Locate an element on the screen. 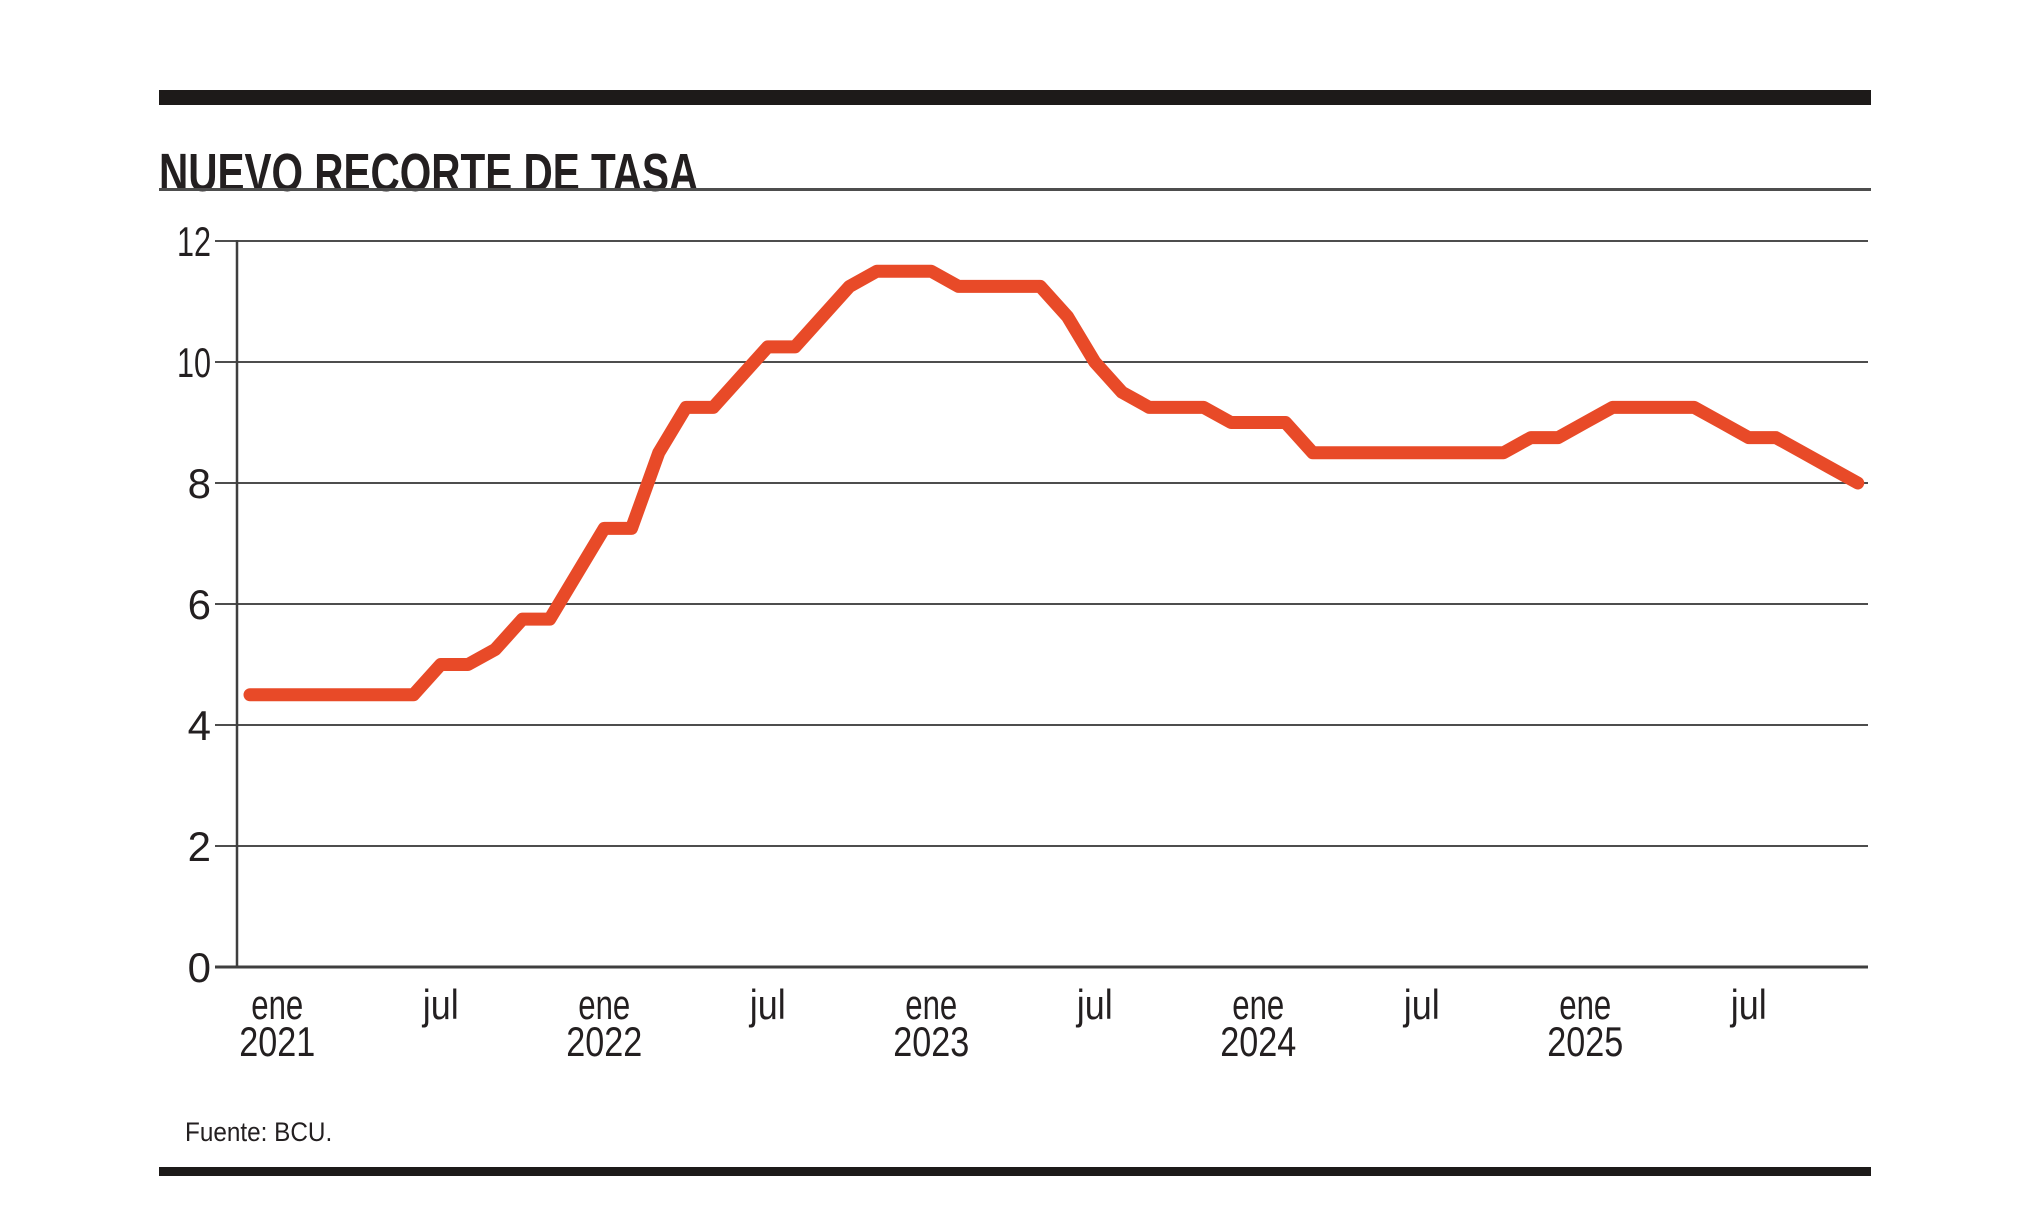 Image resolution: width=2023 pixels, height=1207 pixels. x-tick-label-year: 2023 is located at coordinates (931, 1041).